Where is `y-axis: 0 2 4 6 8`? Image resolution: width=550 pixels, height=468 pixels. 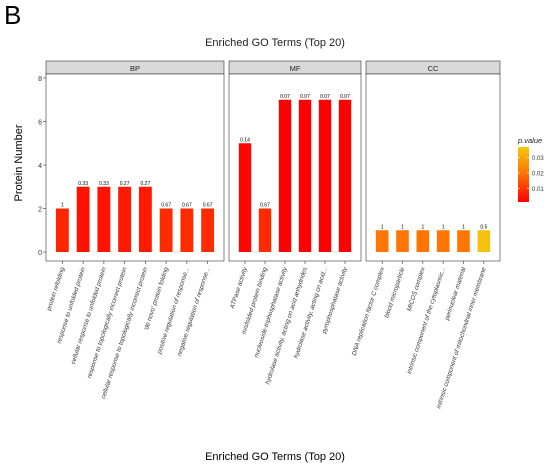 y-axis: 0 2 4 6 8 is located at coordinates (42, 166).